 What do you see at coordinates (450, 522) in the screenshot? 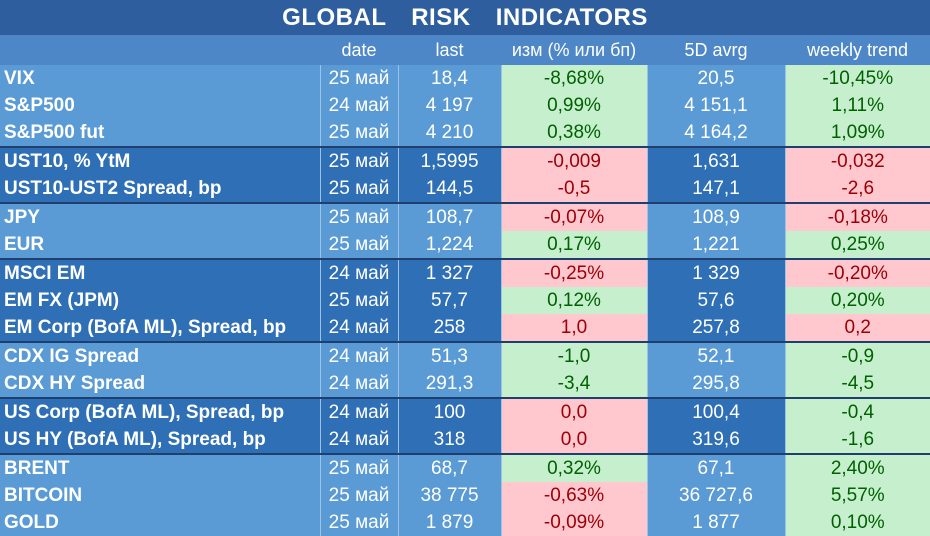
I see `indicator-last: 1 879` at bounding box center [450, 522].